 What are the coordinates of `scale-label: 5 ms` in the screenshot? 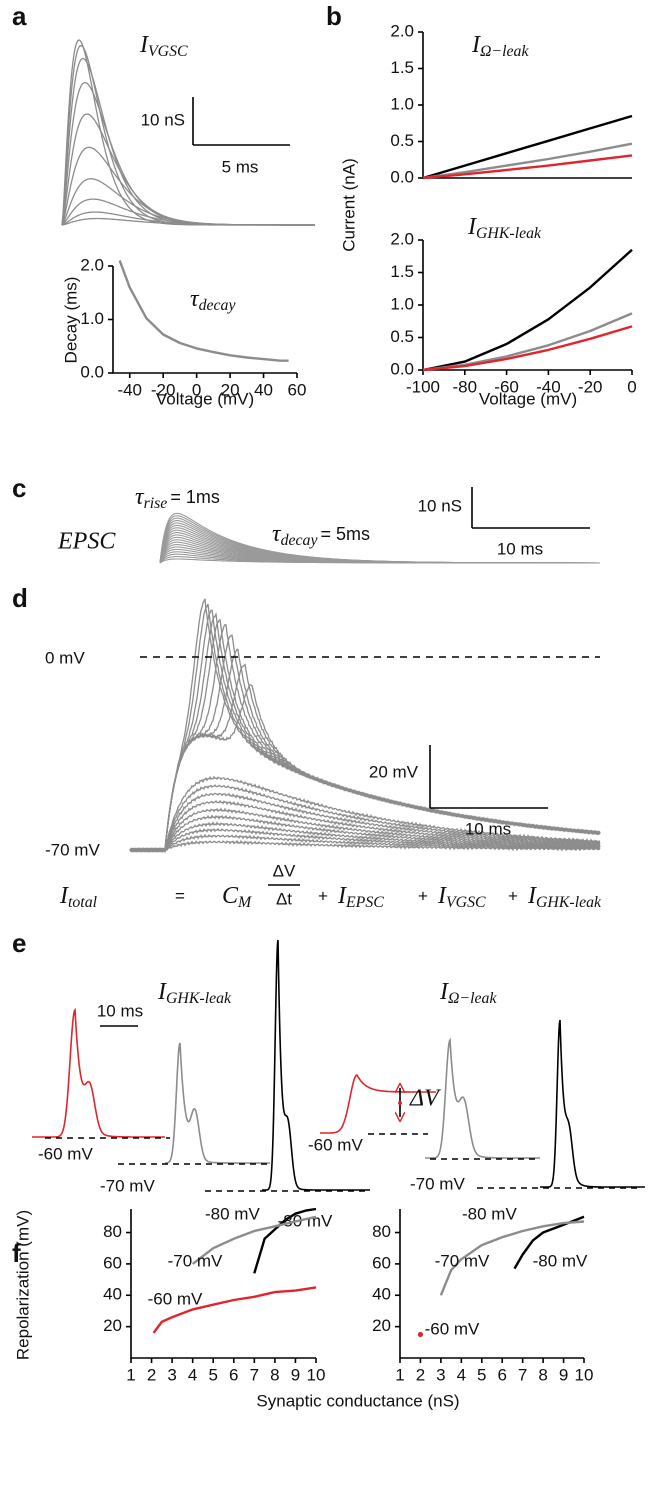 It's located at (240, 166).